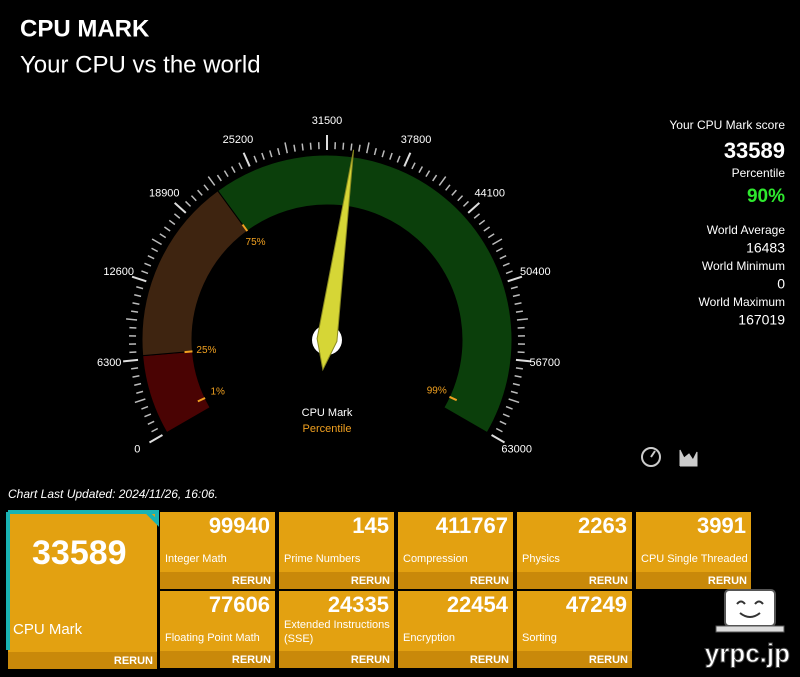 The width and height of the screenshot is (800, 677). What do you see at coordinates (217, 629) in the screenshot?
I see `tile: 77606 Floating Point Math RERUN` at bounding box center [217, 629].